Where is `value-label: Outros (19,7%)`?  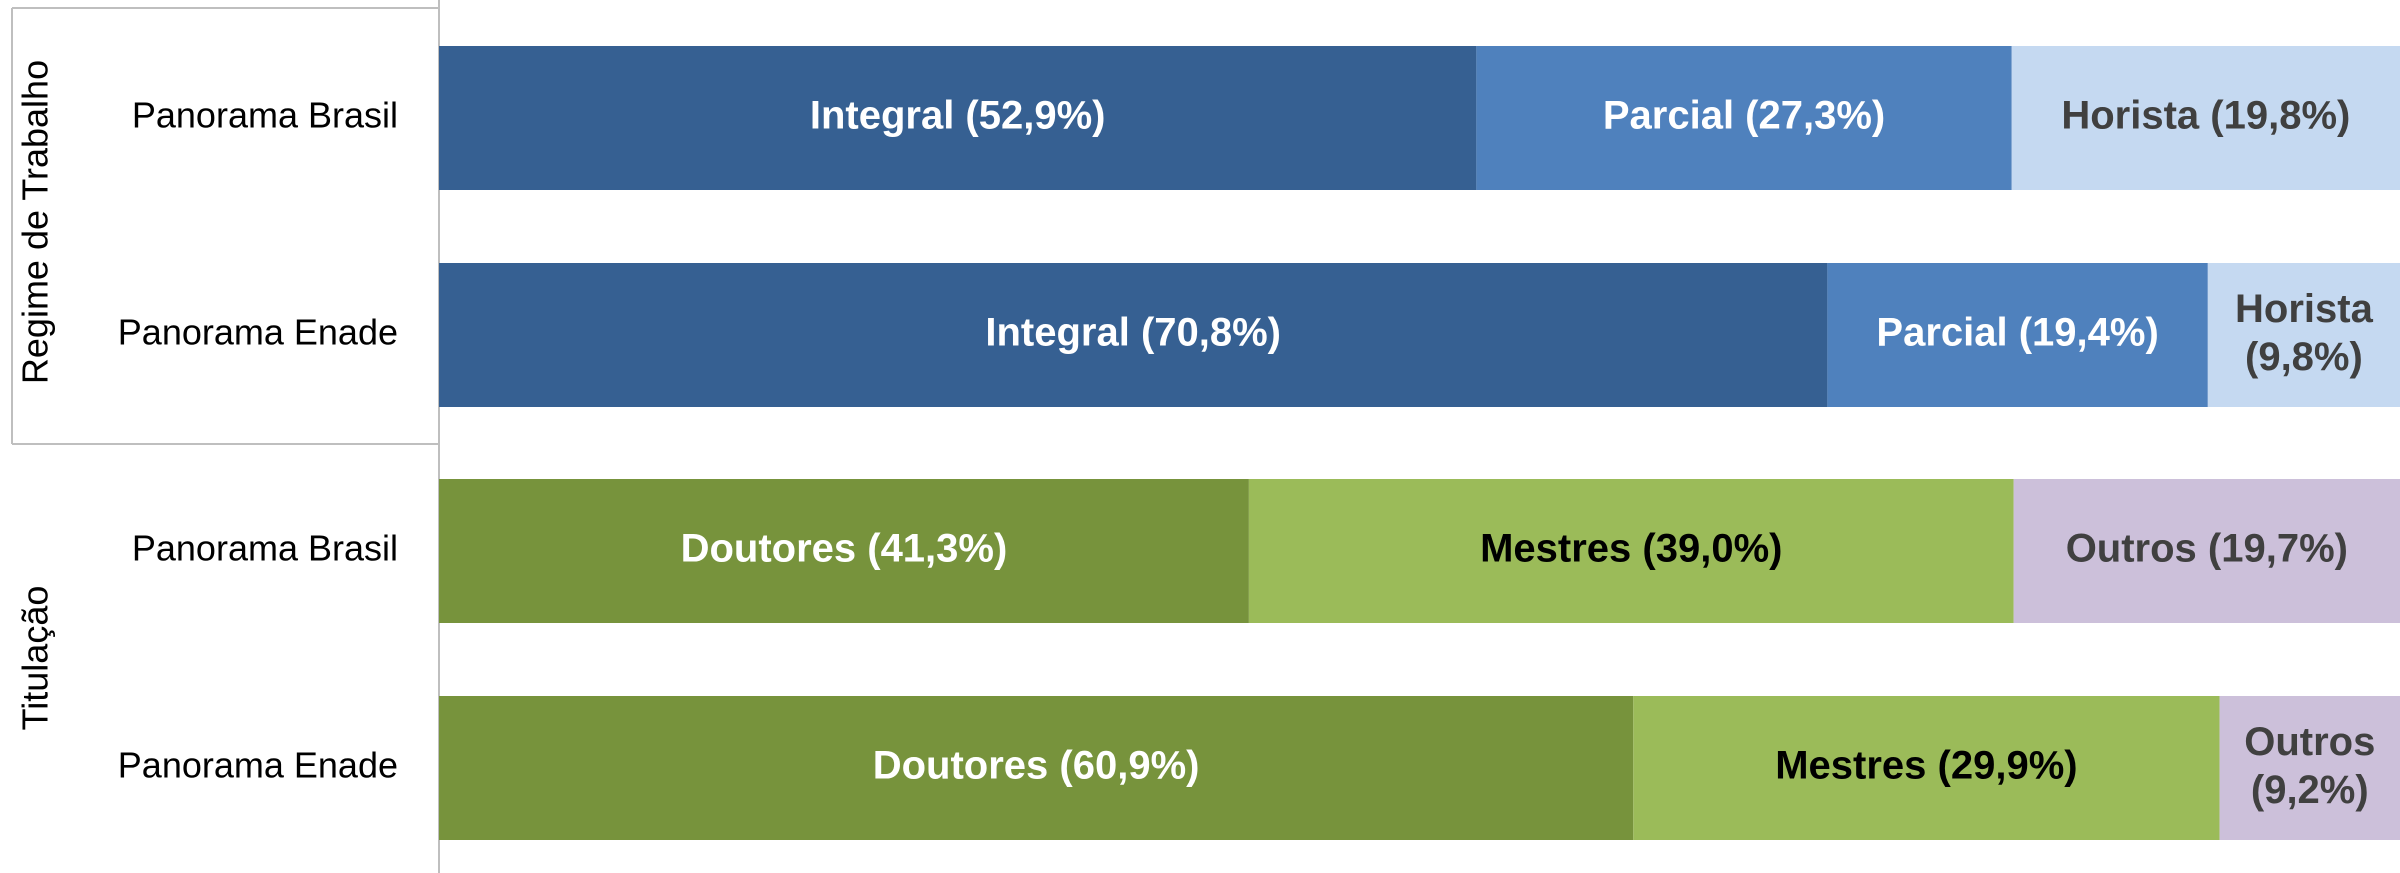 value-label: Outros (19,7%) is located at coordinates (2207, 549).